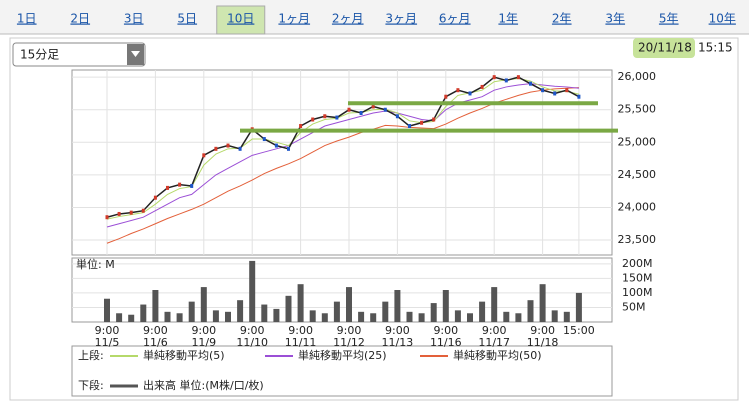 This screenshot has height=405, width=749. I want to click on tab: 5年, so click(669, 19).